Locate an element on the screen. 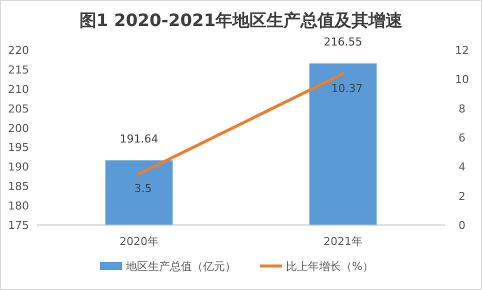 The height and width of the screenshot is (290, 482). y2-tick-label: 12 is located at coordinates (462, 50).